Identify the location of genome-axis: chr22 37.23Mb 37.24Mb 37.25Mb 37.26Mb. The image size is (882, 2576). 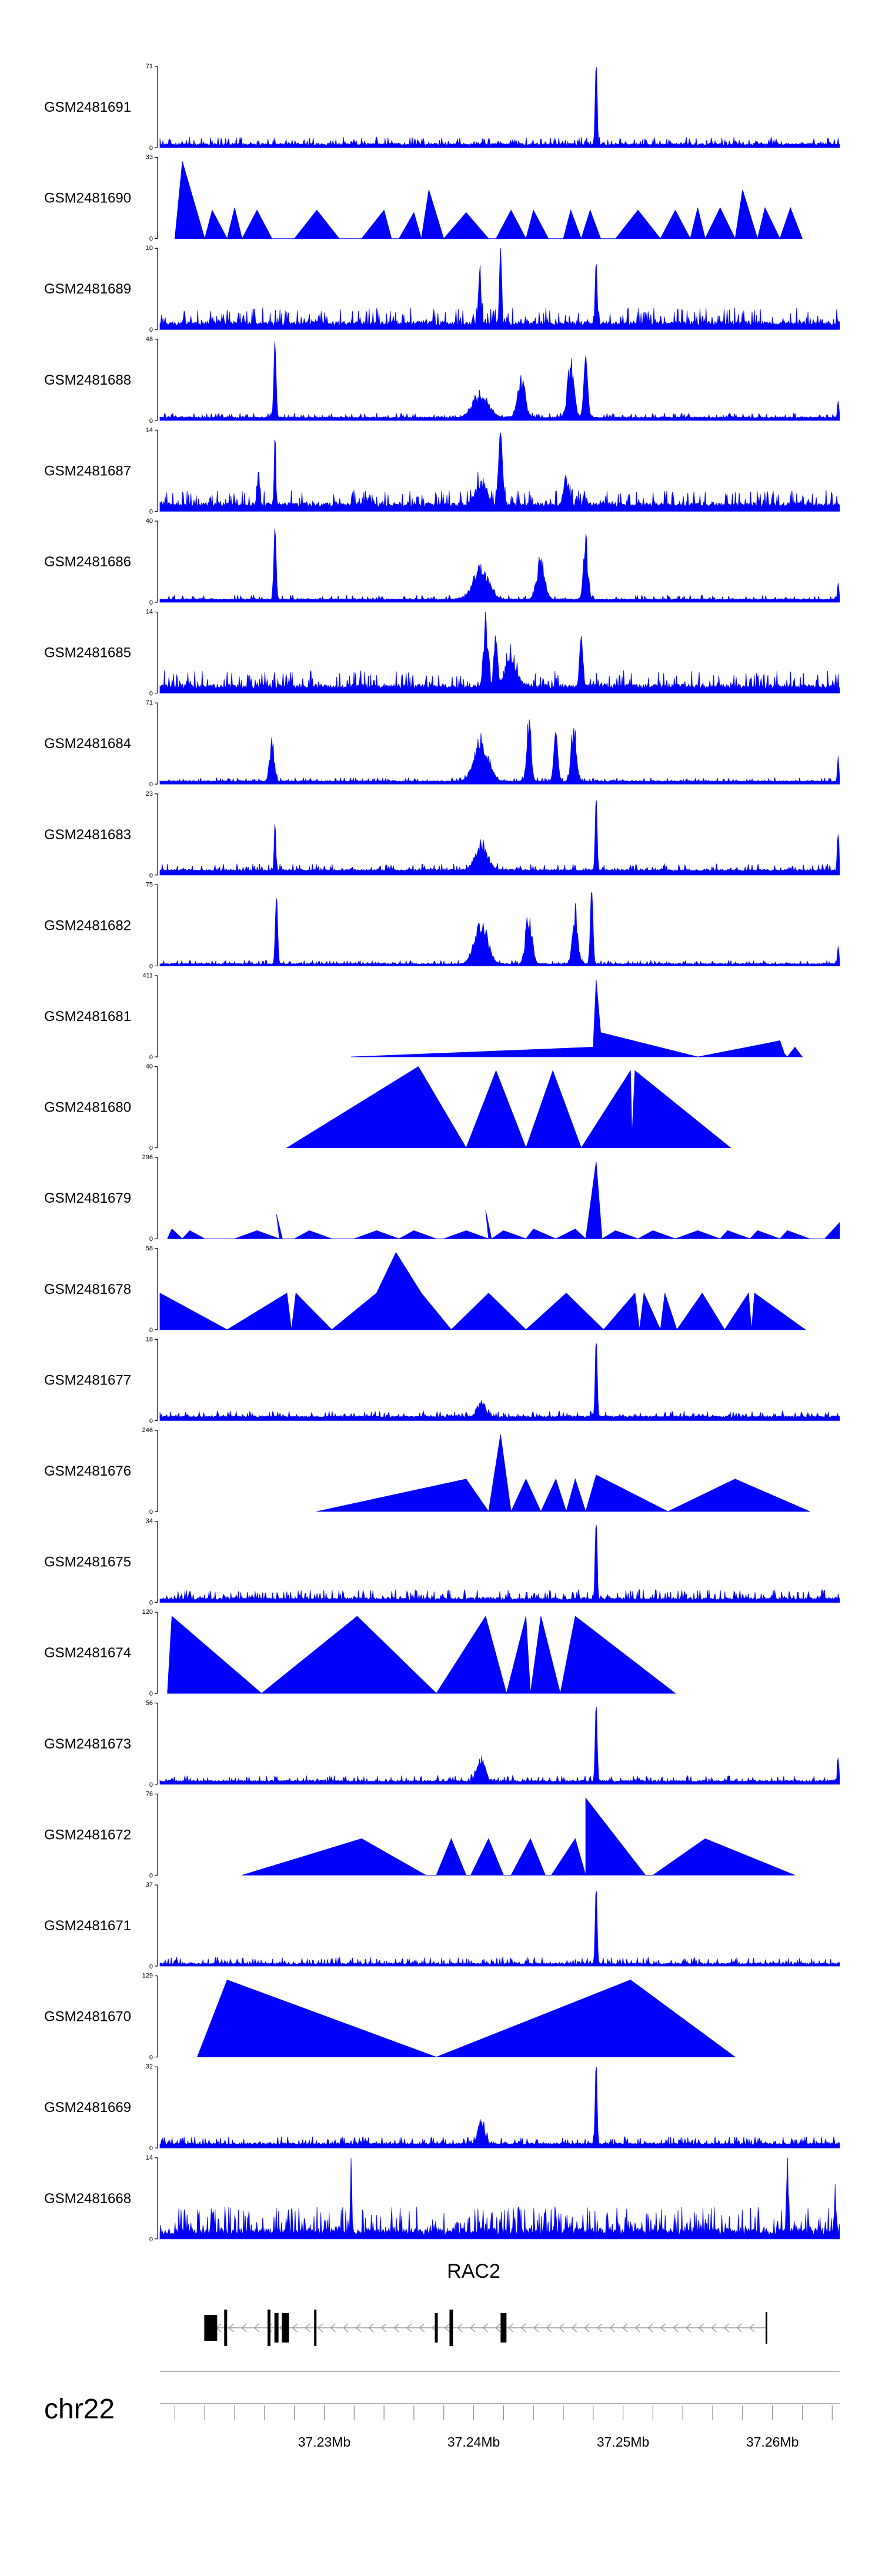
(442, 2410).